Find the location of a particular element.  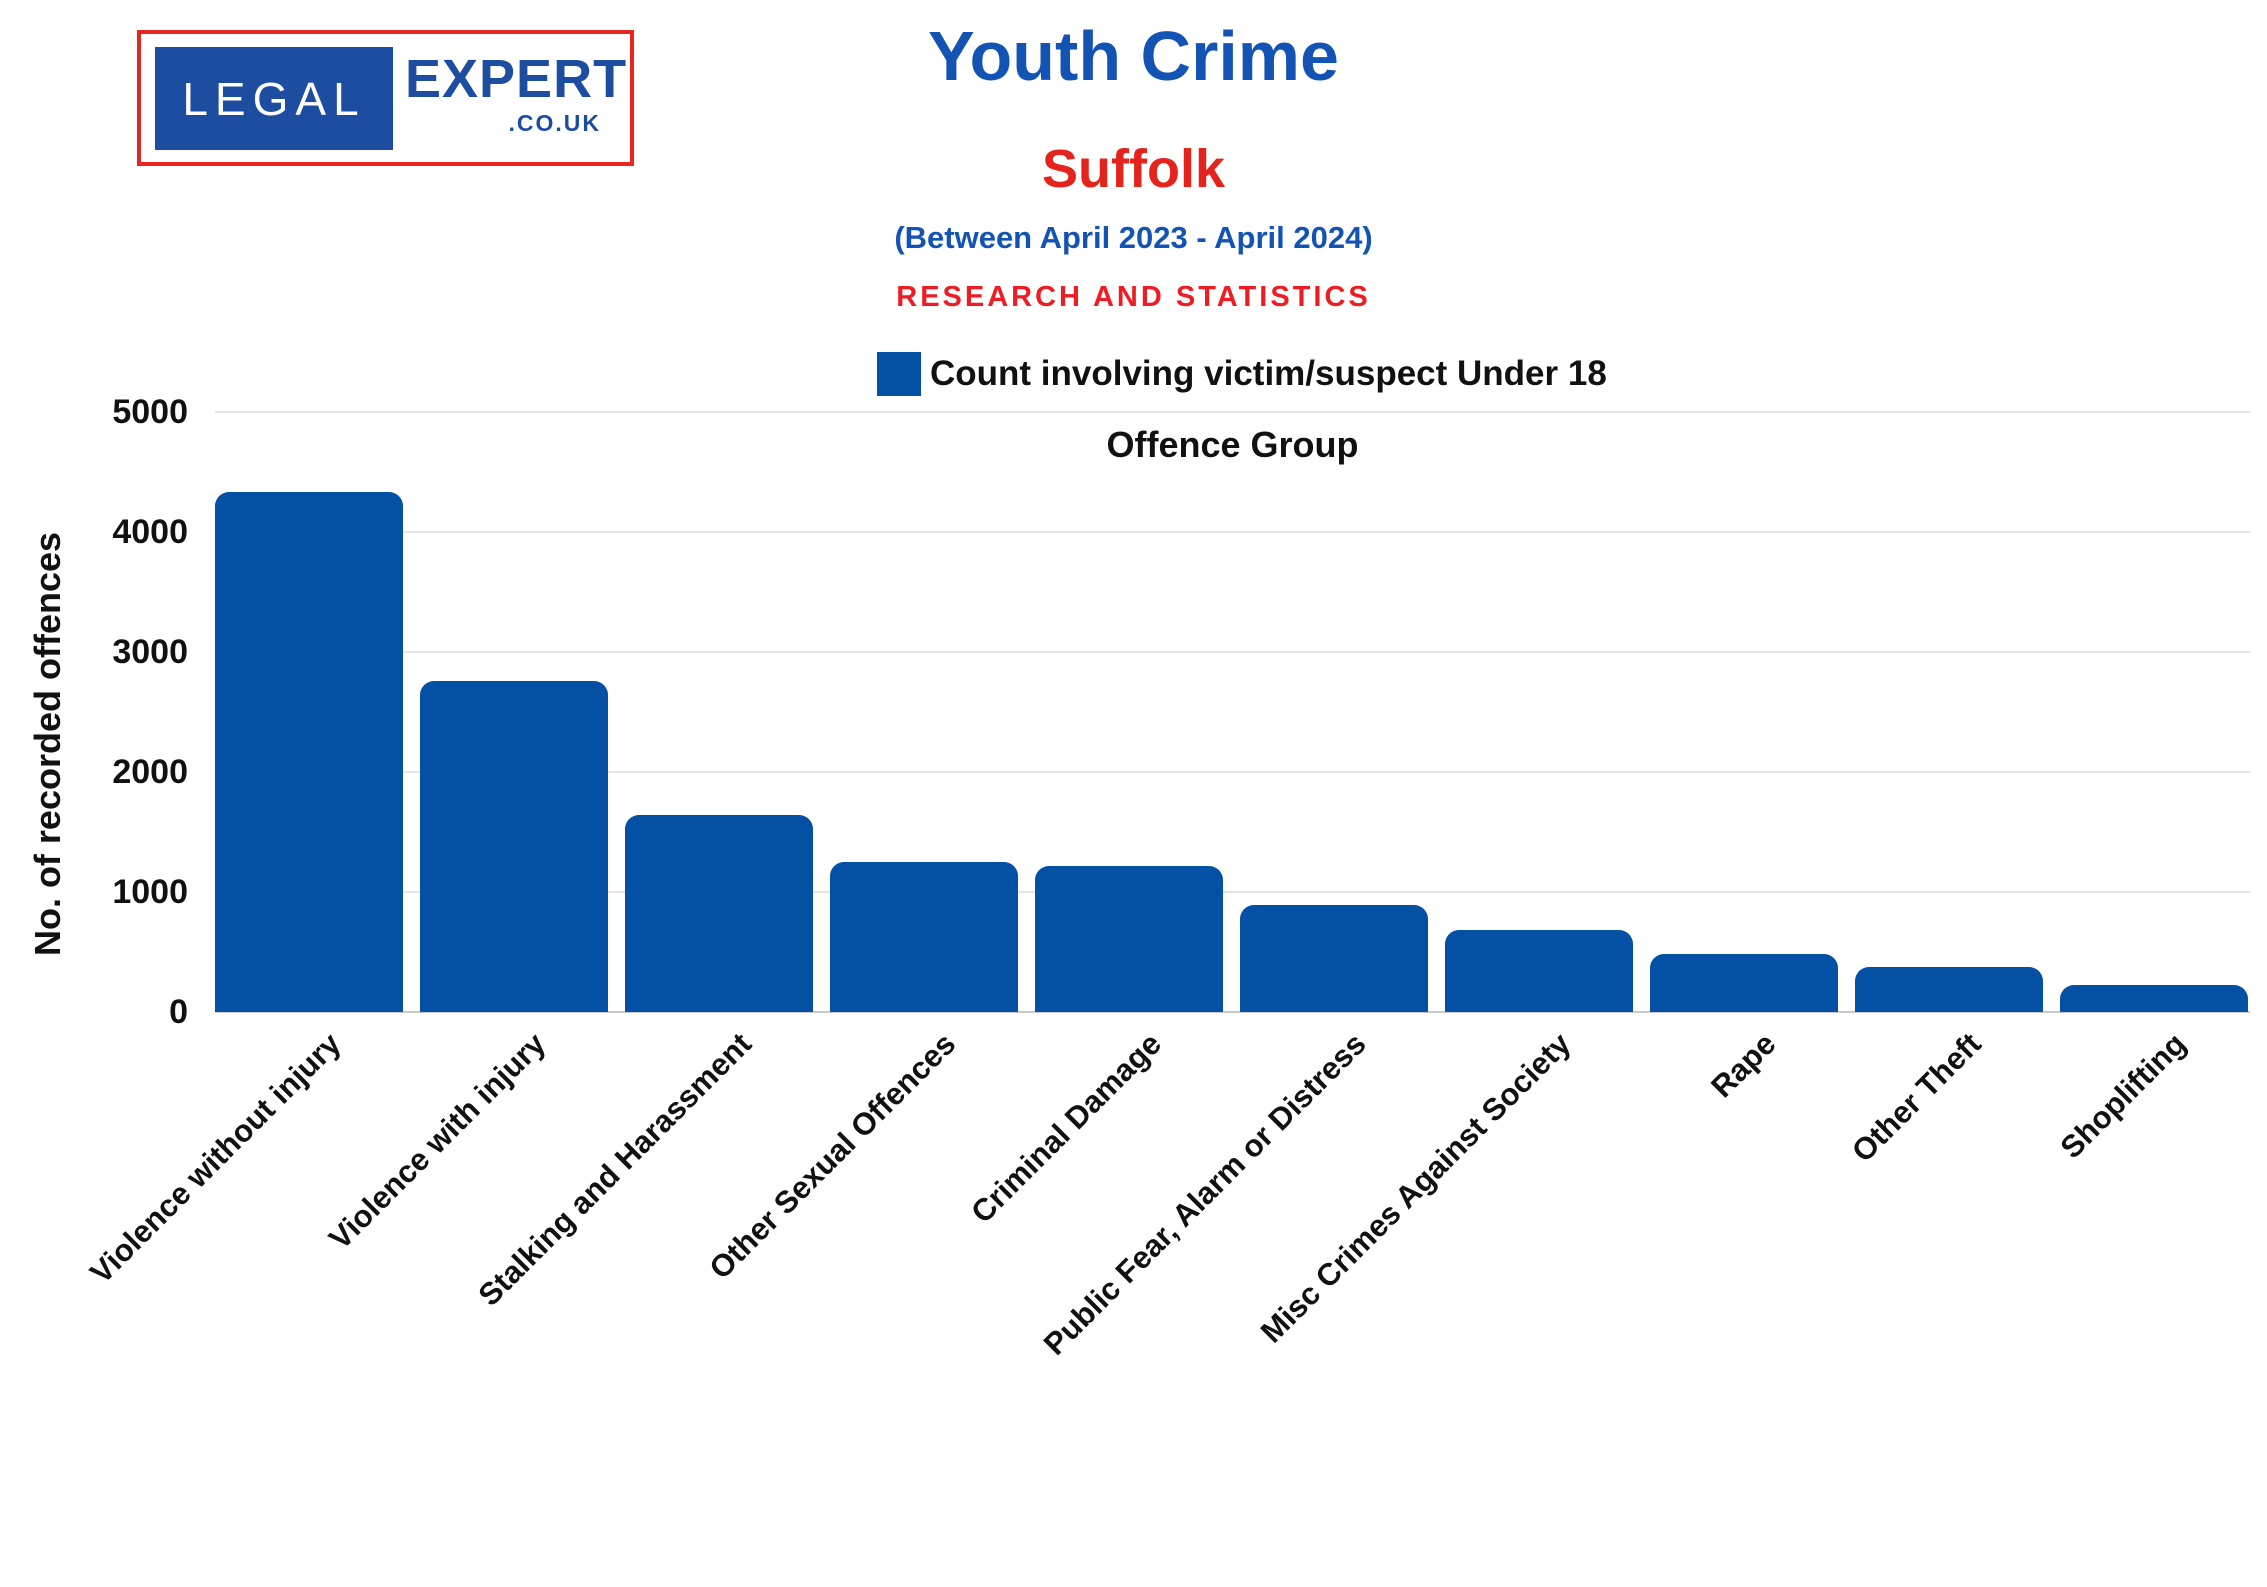

x-axis-baseline is located at coordinates (1232, 1012).